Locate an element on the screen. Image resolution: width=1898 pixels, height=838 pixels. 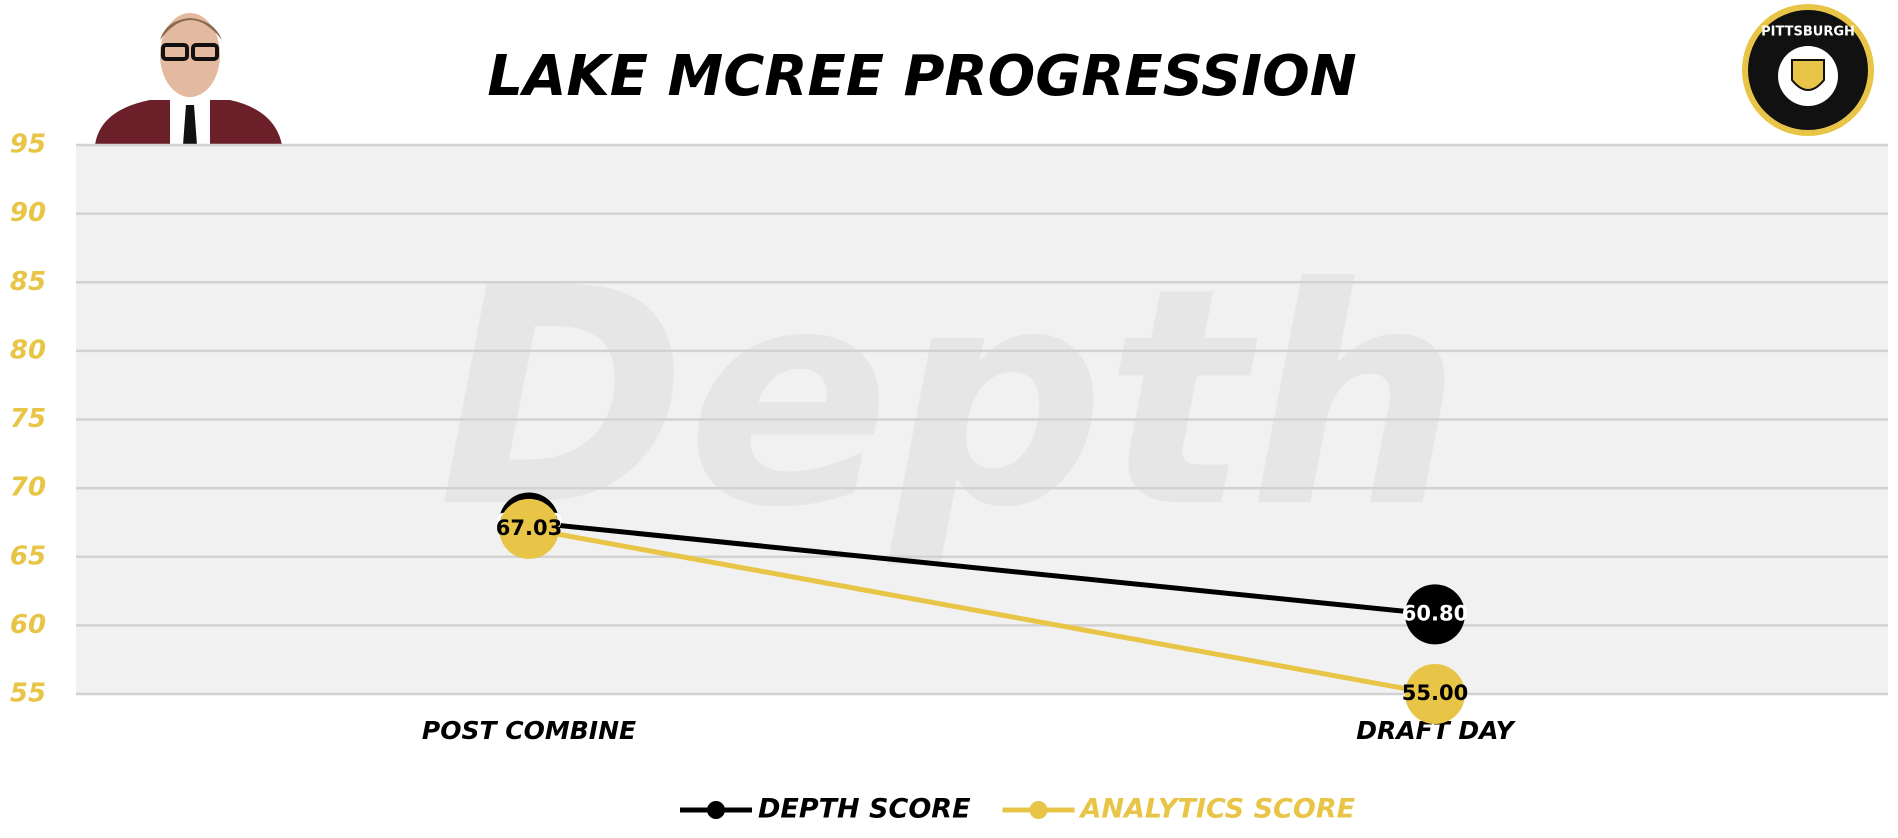
team-logo: PITTSBURGH is located at coordinates (1808, 70).